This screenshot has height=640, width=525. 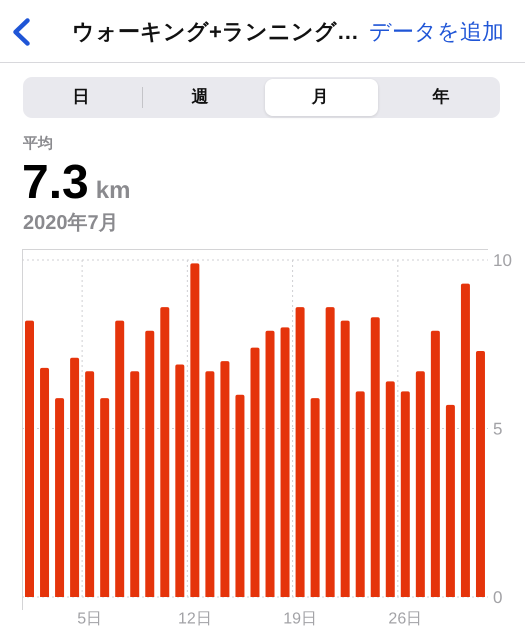 I want to click on text: 月, so click(x=320, y=96).